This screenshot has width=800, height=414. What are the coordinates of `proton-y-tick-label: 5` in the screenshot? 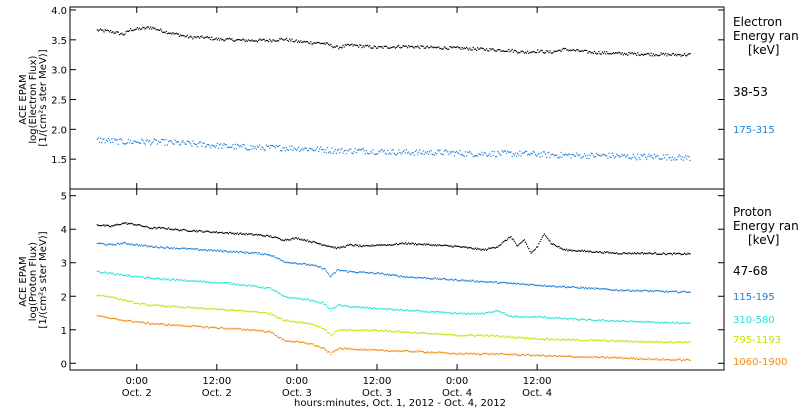 It's located at (64, 197).